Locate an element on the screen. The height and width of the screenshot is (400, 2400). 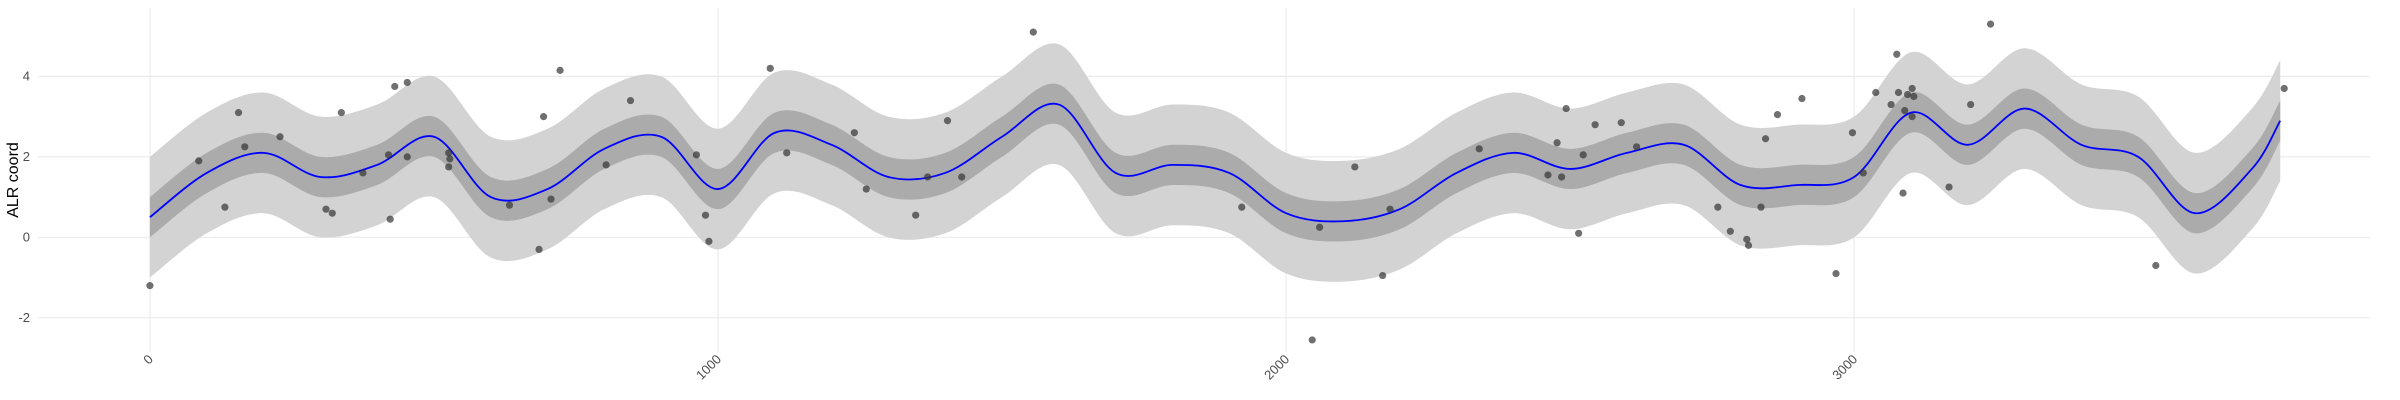
y-tick-label: -2 is located at coordinates (24, 317).